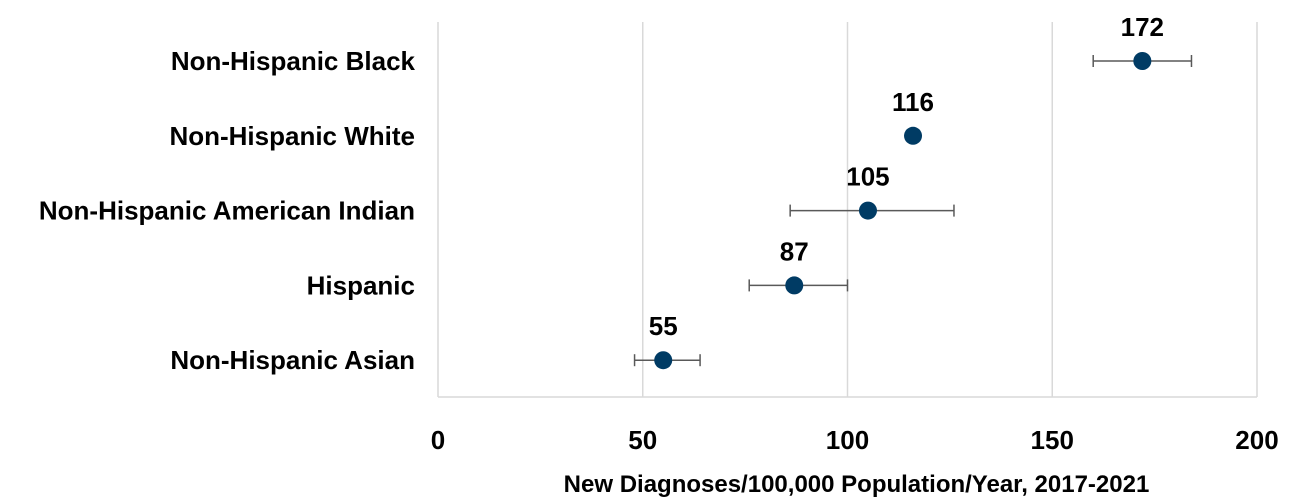  Describe the element at coordinates (913, 135) in the screenshot. I see `data-point-non-hispanic-white` at that location.